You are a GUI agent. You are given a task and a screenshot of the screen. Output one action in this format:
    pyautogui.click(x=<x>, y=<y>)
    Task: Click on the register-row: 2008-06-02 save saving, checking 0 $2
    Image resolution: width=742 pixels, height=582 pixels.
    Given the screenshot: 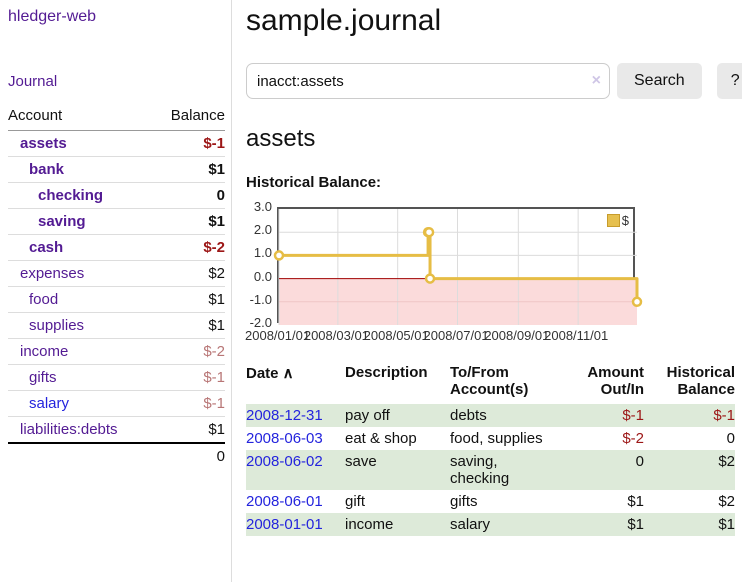 What is the action you would take?
    pyautogui.click(x=490, y=470)
    